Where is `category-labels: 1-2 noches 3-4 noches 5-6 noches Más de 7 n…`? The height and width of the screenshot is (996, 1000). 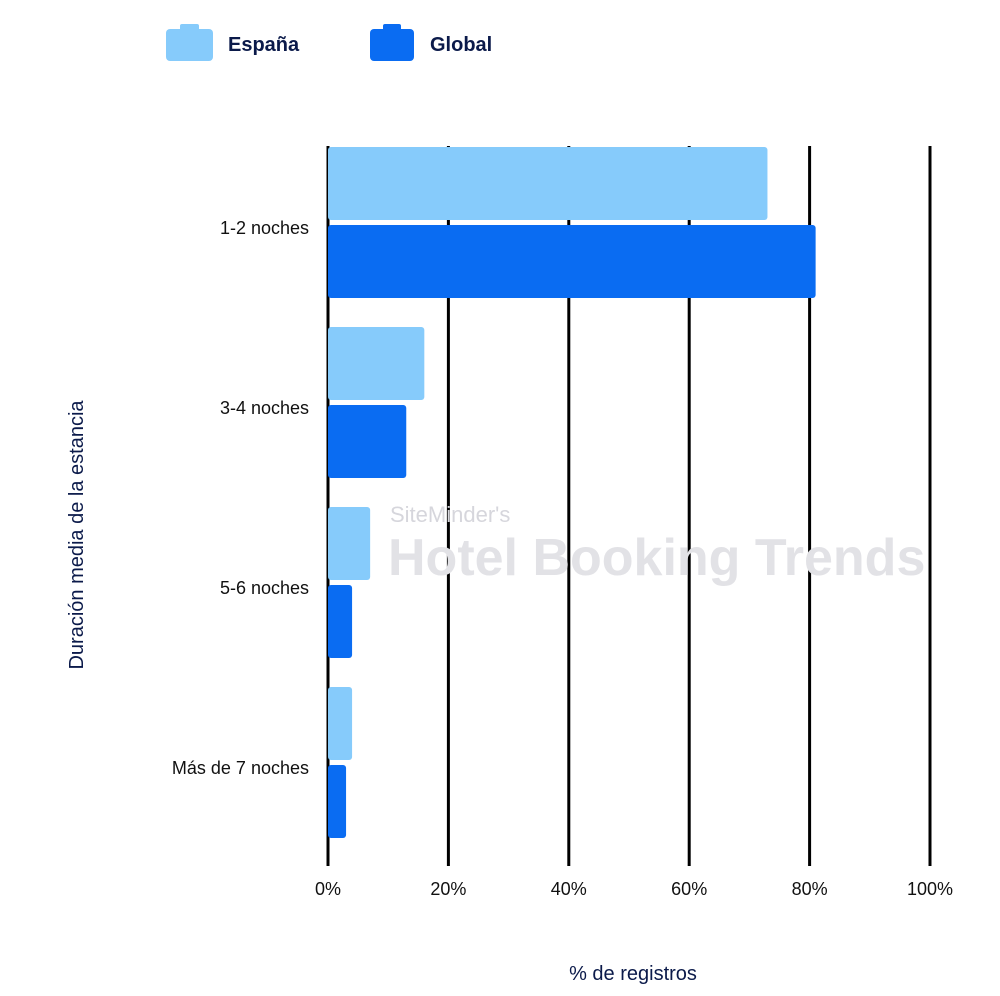
category-labels: 1-2 noches 3-4 noches 5-6 noches Más de 7 n… is located at coordinates (240, 498).